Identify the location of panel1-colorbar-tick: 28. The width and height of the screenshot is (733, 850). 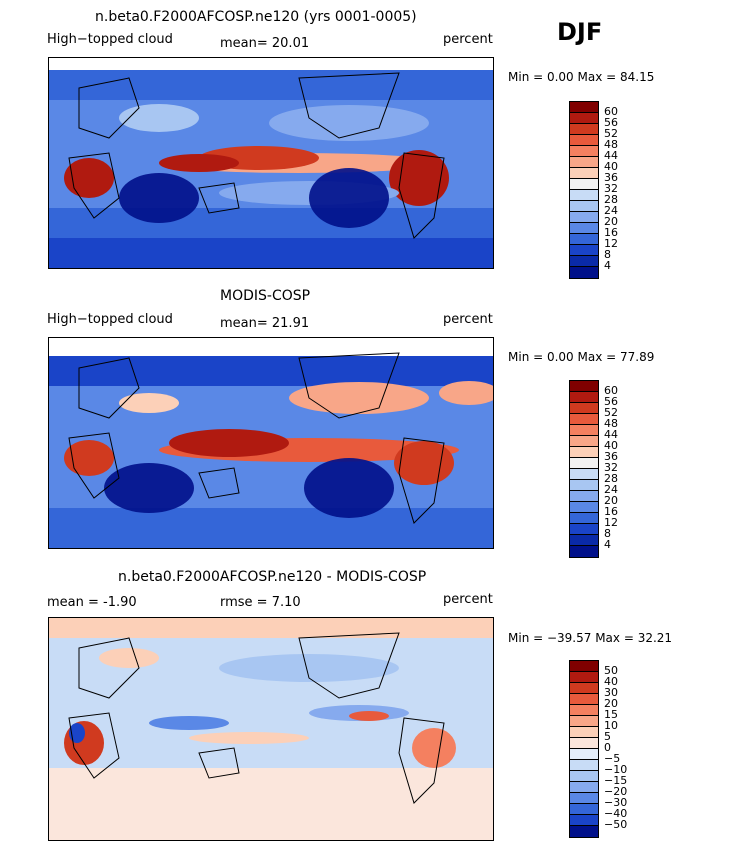
(611, 199).